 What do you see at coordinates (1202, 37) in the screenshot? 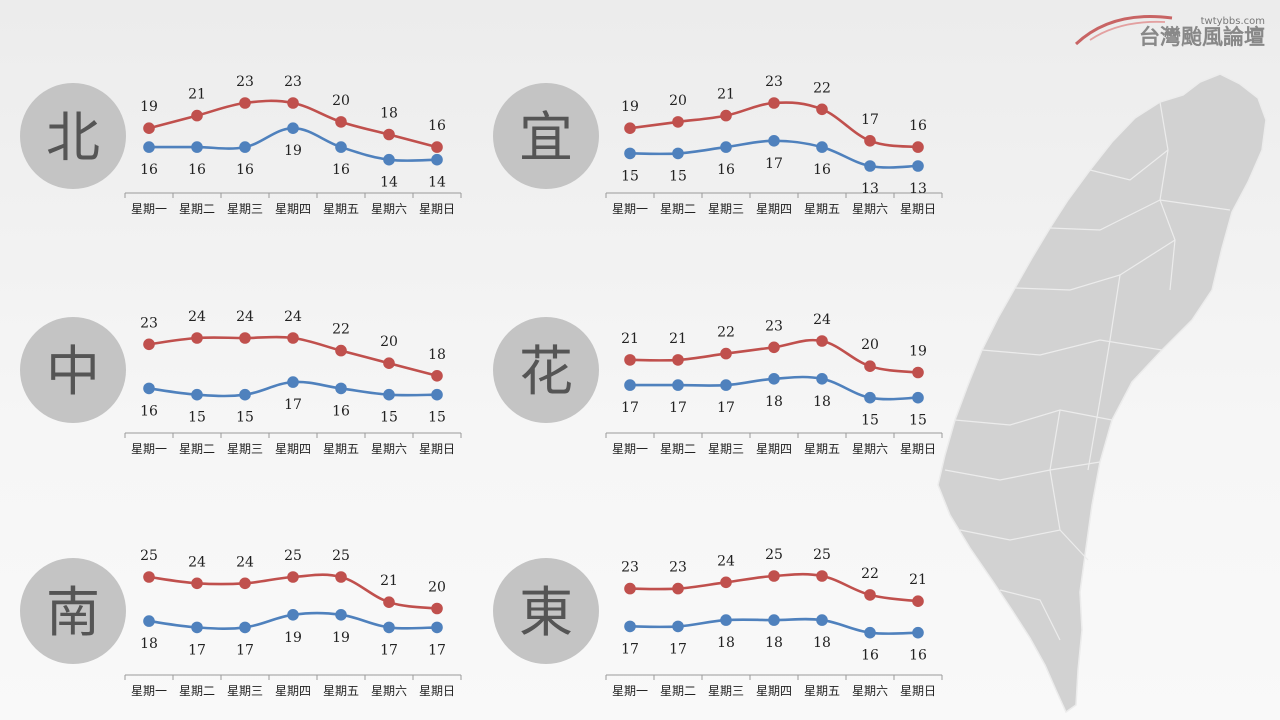
I see `logo-name: 台灣颱風論壇` at bounding box center [1202, 37].